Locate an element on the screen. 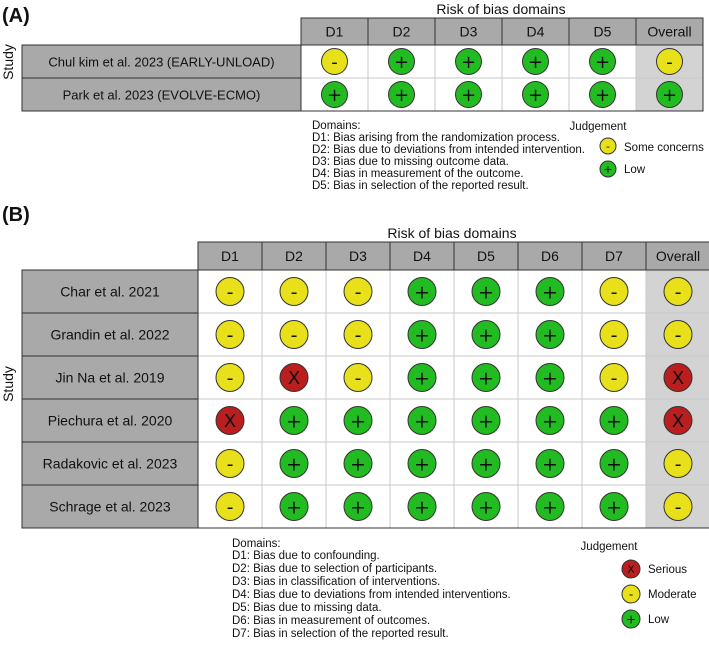  legend-some-concerns-circle is located at coordinates (608, 146).